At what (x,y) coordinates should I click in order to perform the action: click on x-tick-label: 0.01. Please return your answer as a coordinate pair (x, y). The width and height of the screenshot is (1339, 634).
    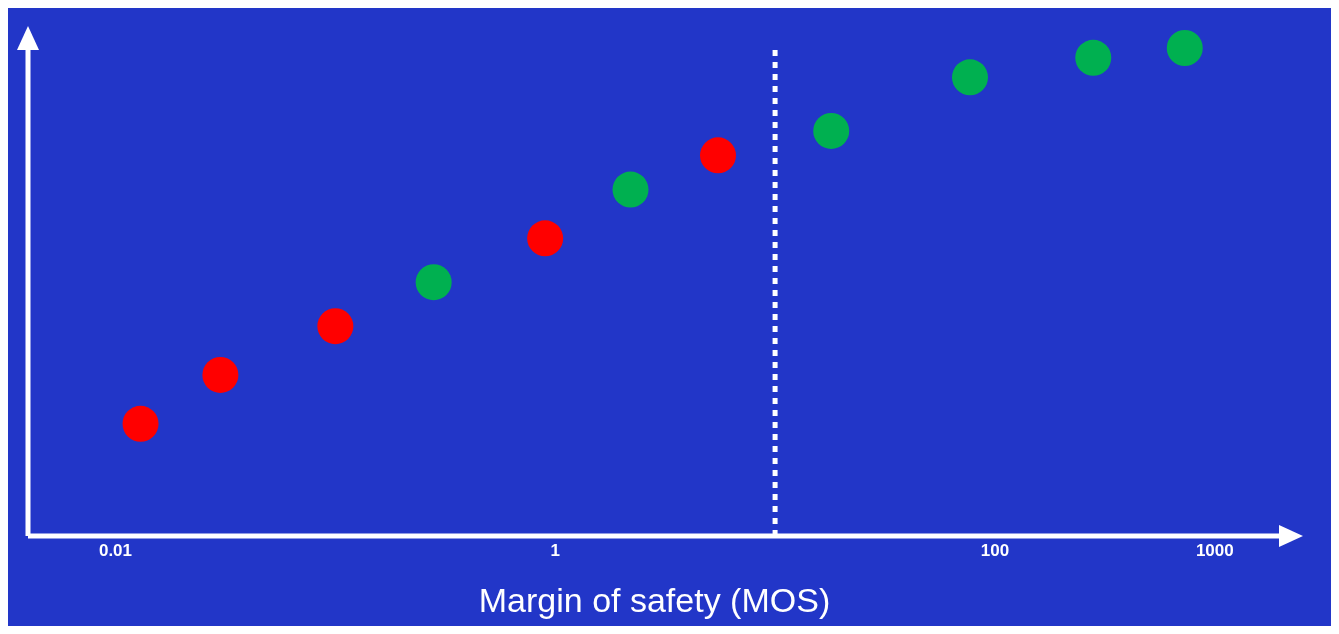
    Looking at the image, I should click on (115, 551).